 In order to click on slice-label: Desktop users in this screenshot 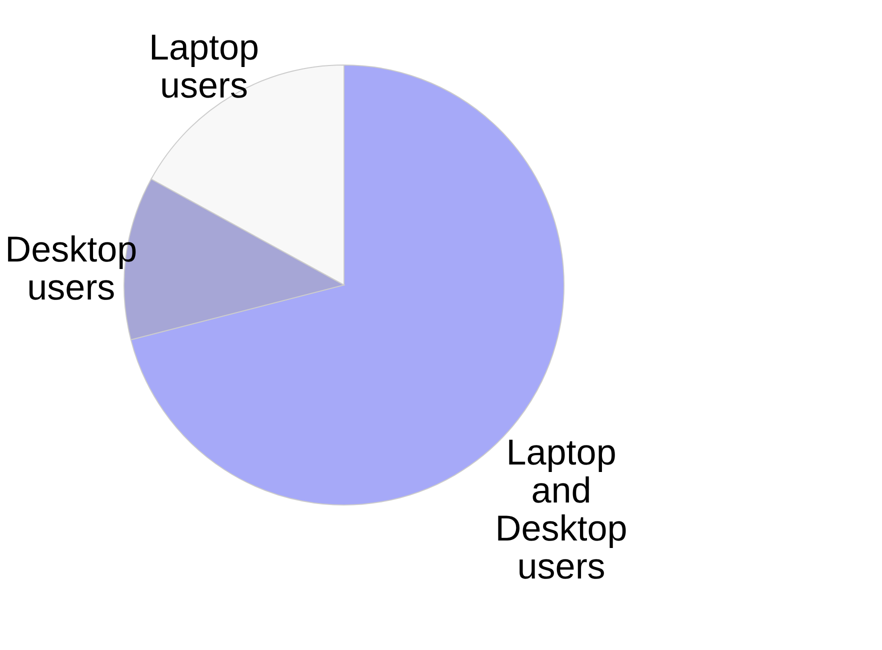, I will do `click(71, 268)`.